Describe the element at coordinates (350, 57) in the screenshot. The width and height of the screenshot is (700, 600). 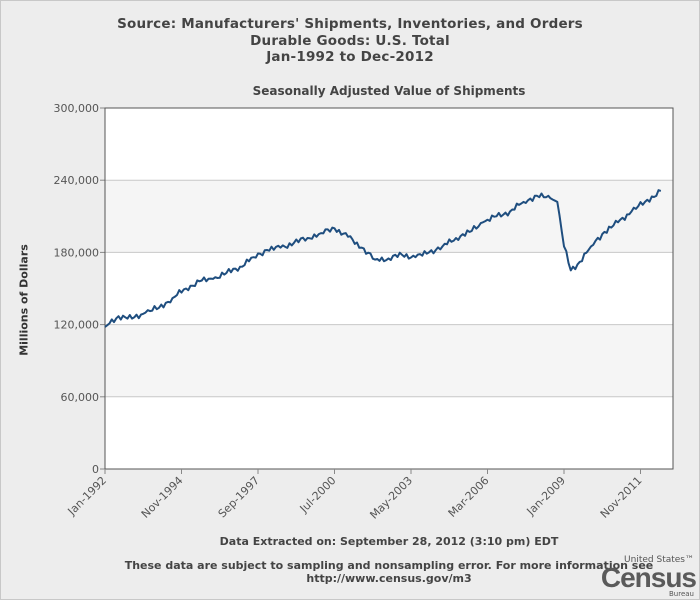
I see `header-line-3: Jan-1992 to Dec-2012` at that location.